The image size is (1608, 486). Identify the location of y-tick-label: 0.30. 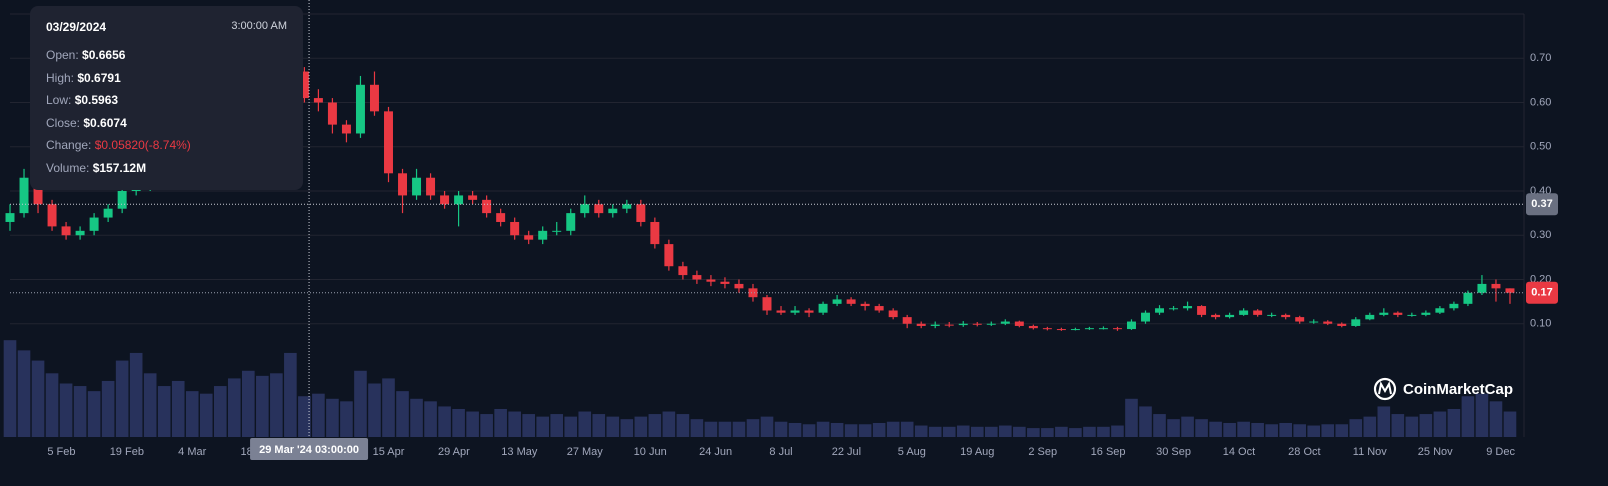
(1540, 235).